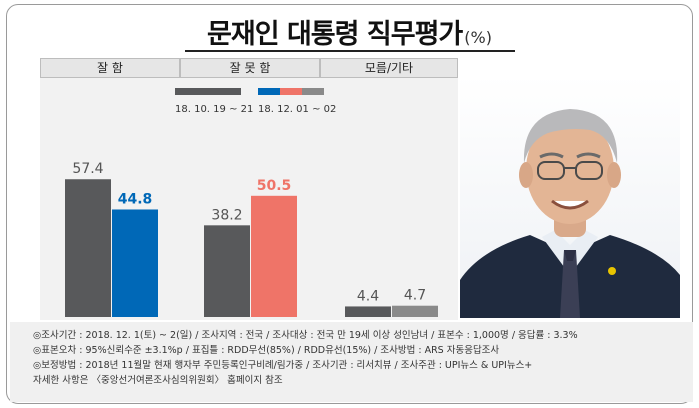 This screenshot has height=408, width=699. Describe the element at coordinates (135, 263) in the screenshot. I see `bar-approve-current` at that location.